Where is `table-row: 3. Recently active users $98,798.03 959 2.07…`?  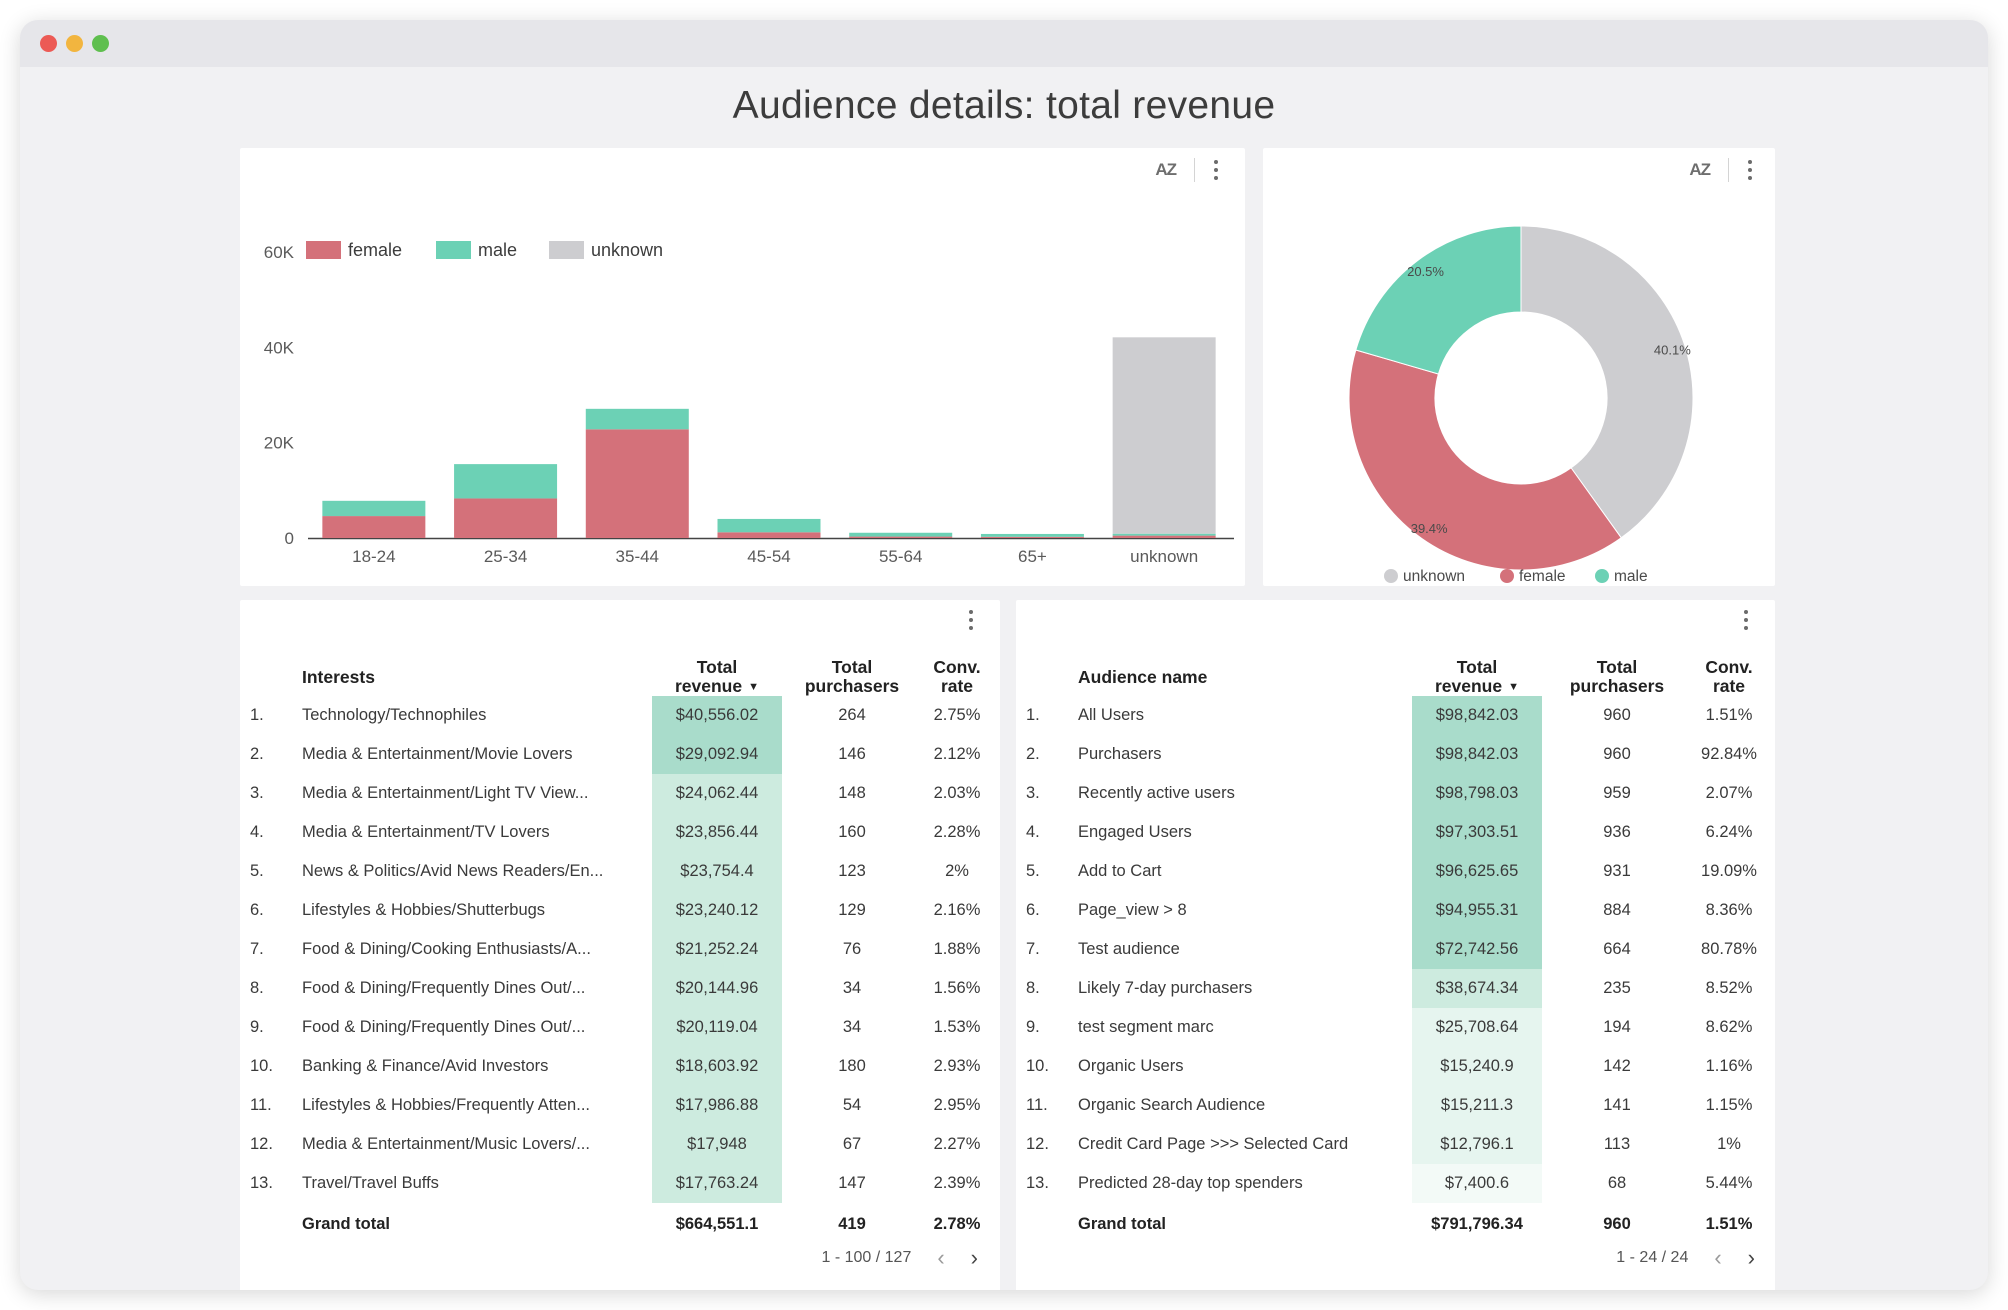
table-row: 3. Recently active users $98,798.03 959 2.07… is located at coordinates (1395, 793).